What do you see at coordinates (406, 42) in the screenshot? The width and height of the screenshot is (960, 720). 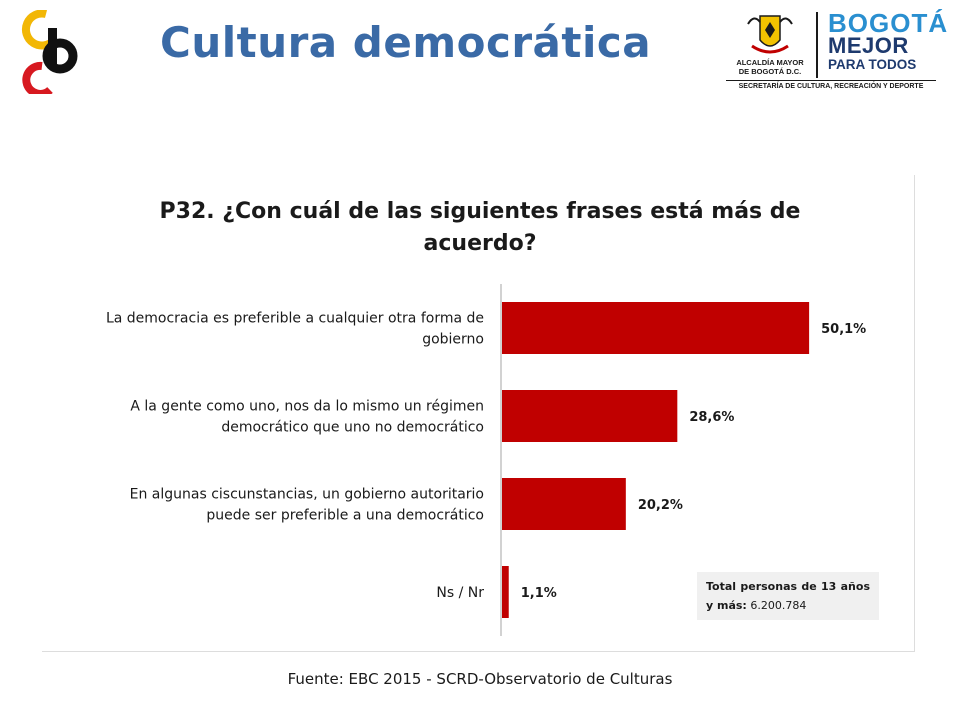 I see `page-title: Cultura democrática` at bounding box center [406, 42].